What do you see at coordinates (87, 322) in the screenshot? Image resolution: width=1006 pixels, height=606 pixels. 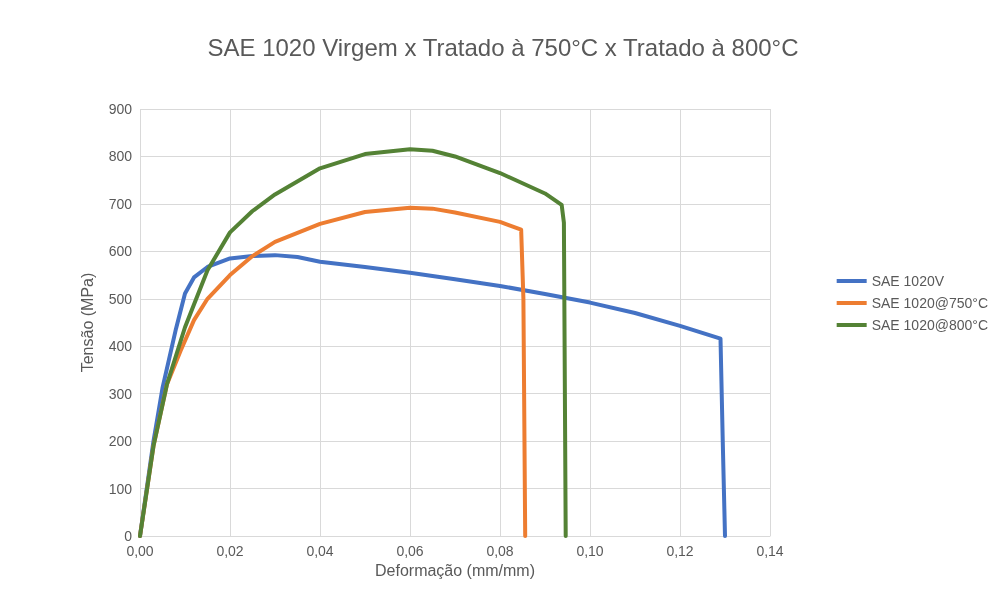 I see `y-axis-title: Tensão (MPa)` at bounding box center [87, 322].